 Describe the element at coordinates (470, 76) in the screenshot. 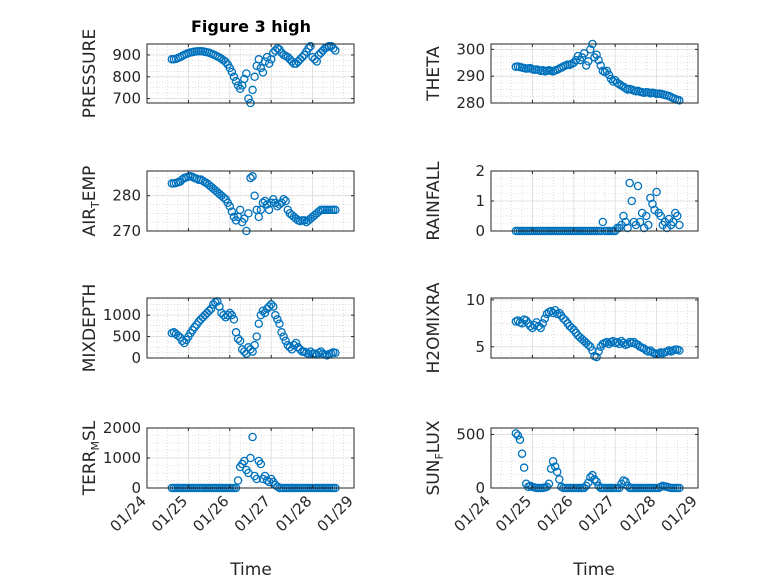

I see `y-tick-label: 290` at that location.